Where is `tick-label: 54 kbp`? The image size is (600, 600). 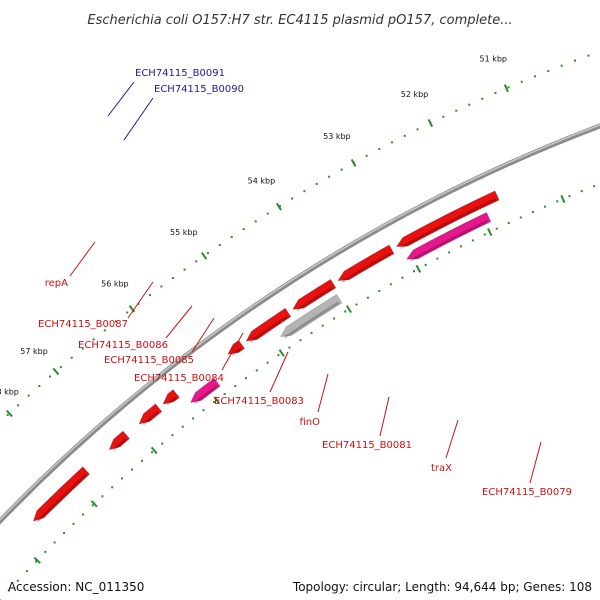
tick-label: 54 kbp is located at coordinates (262, 180).